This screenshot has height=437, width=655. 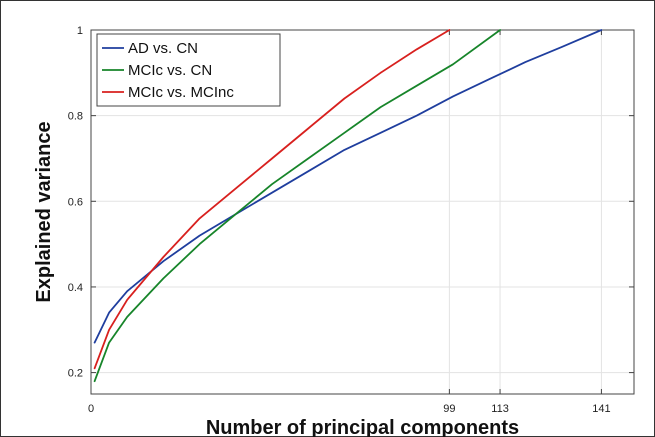 I want to click on y-axis-title: Explained variance, so click(x=44, y=211).